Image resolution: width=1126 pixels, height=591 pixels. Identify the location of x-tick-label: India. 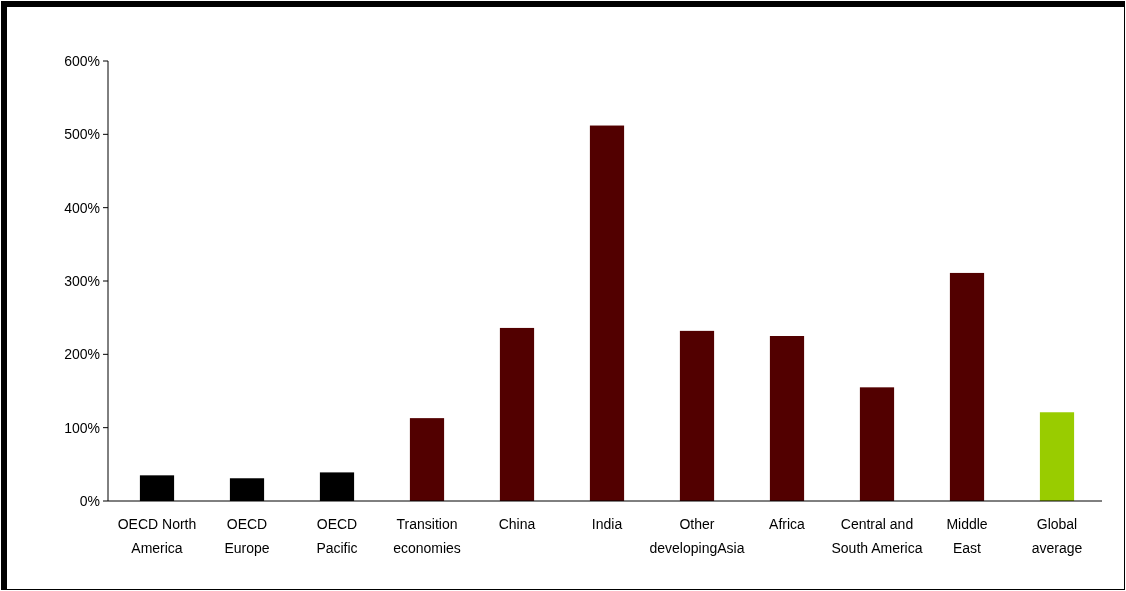
(607, 524).